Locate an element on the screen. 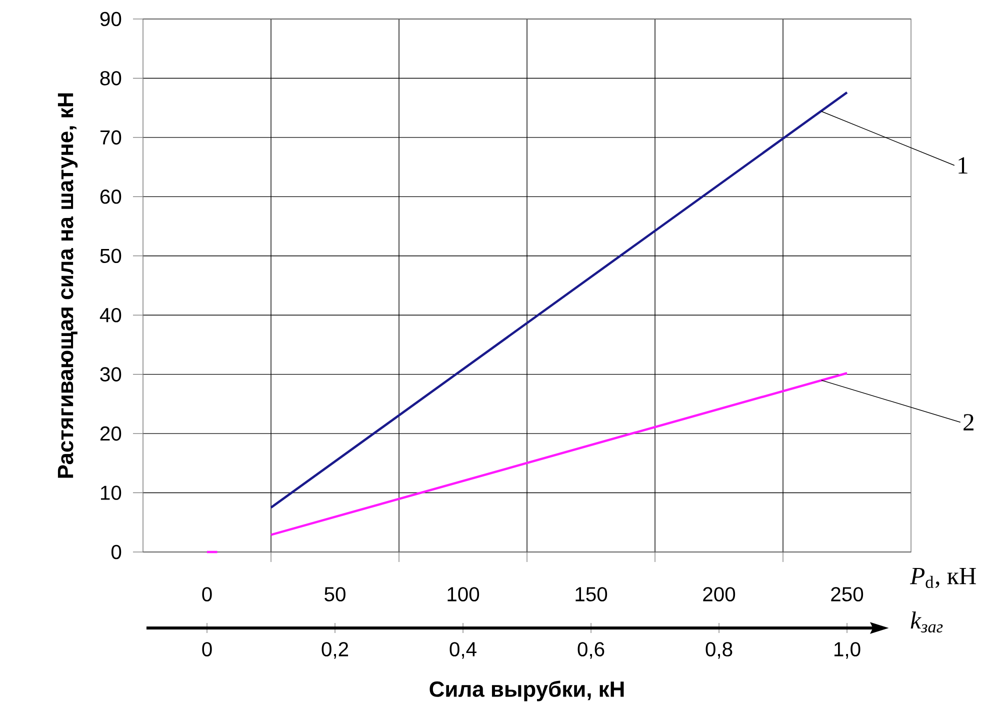  y-tick-label: 10 is located at coordinates (111, 493).